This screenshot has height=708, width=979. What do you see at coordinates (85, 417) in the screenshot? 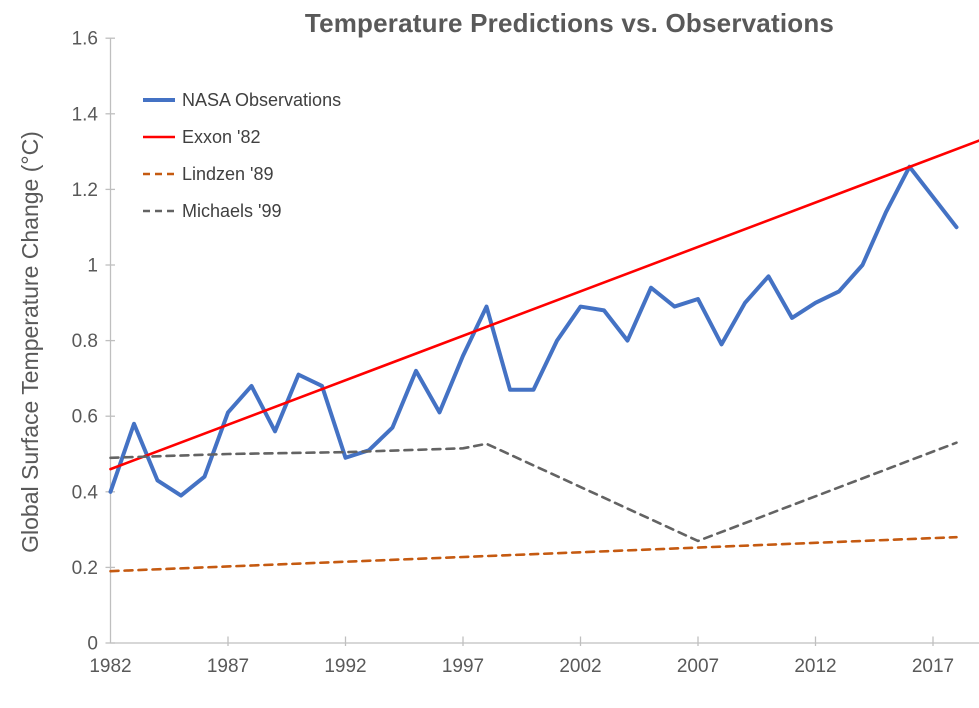
I see `y-tick-label: 0.6` at bounding box center [85, 417].